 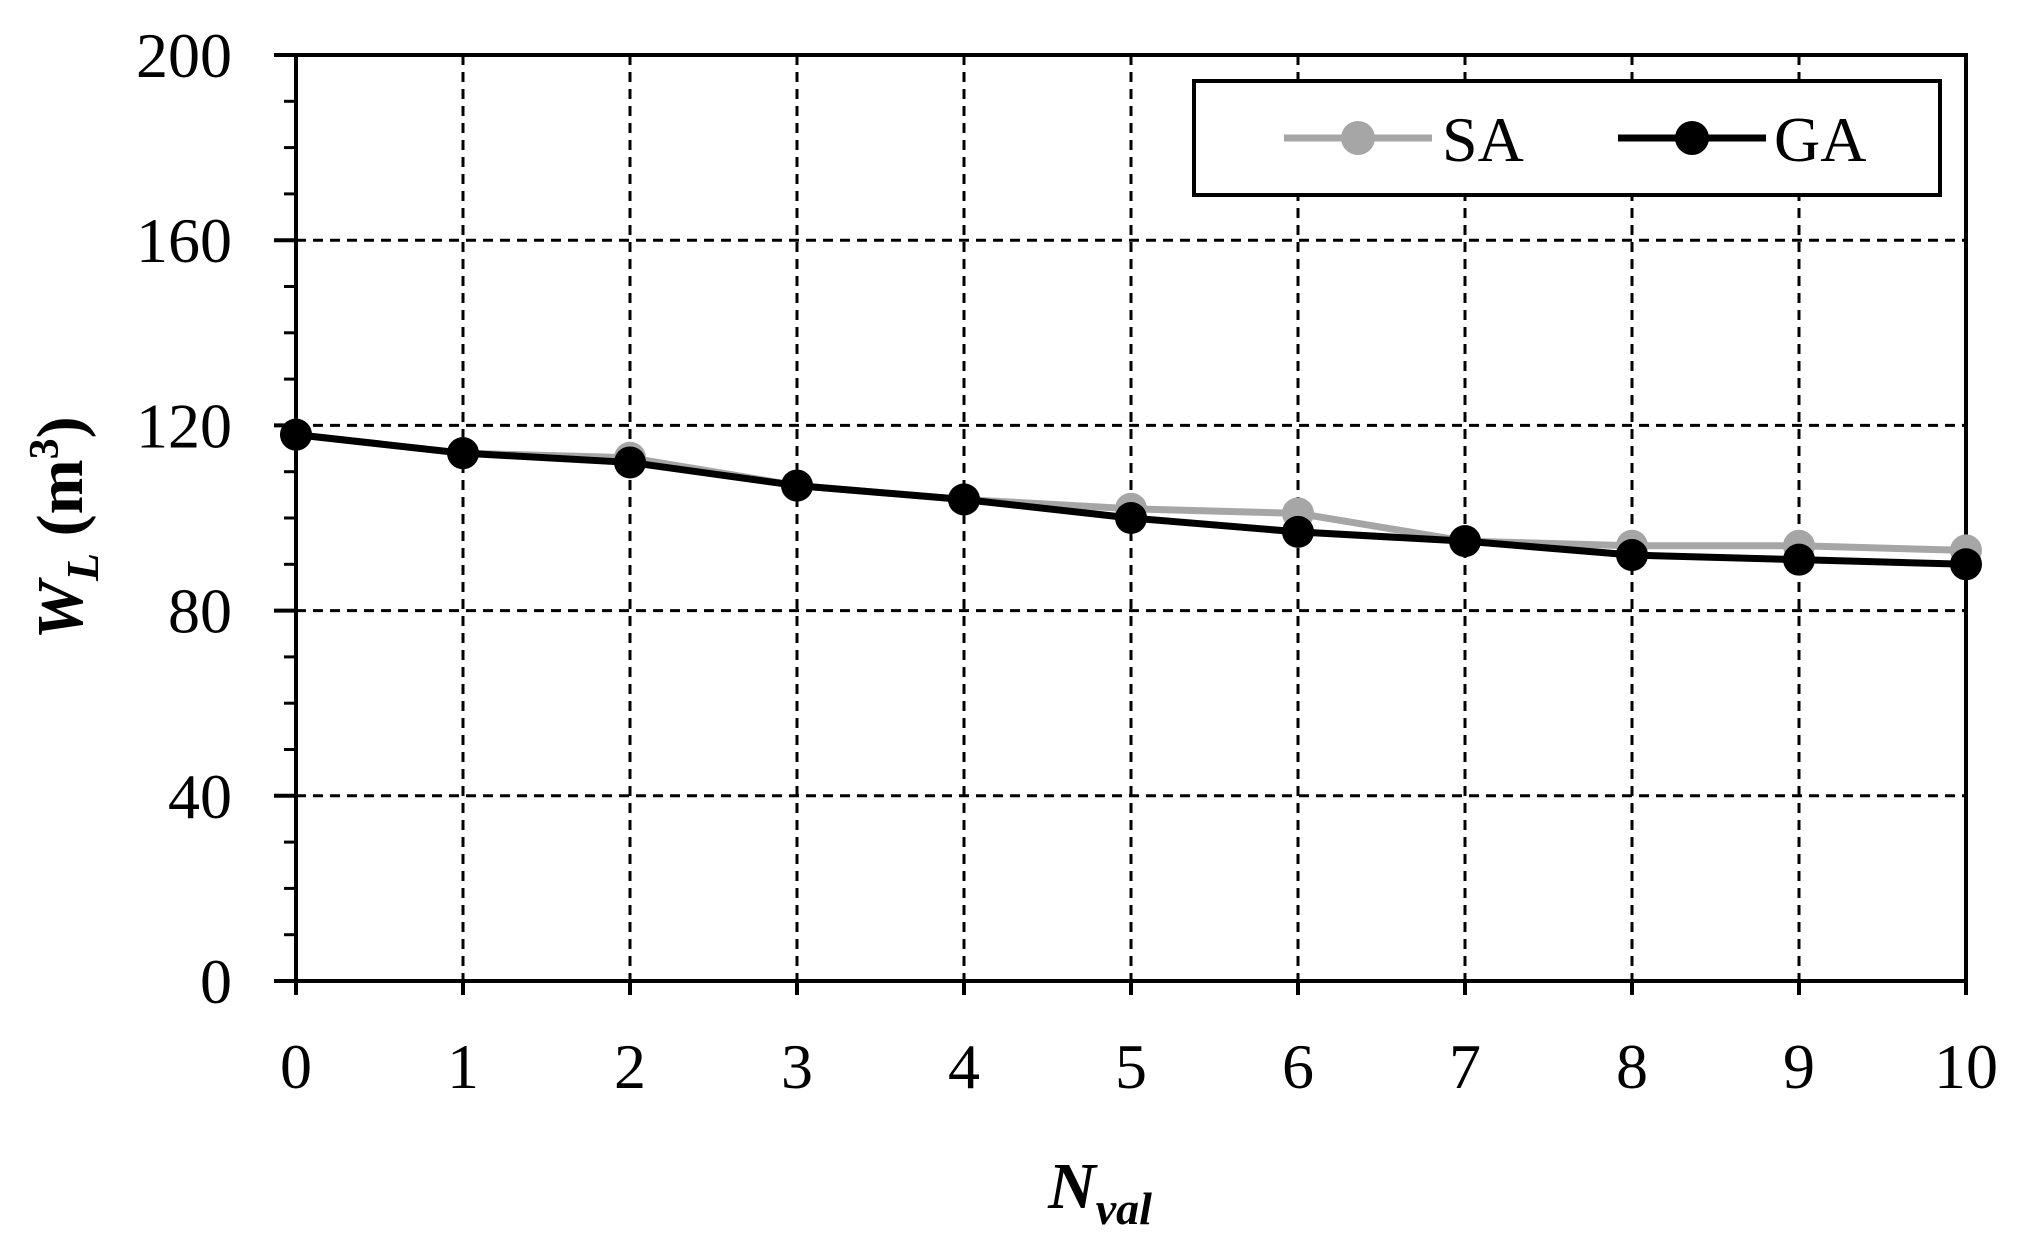 I want to click on x-tick-label-5: 5, so click(x=1131, y=1066).